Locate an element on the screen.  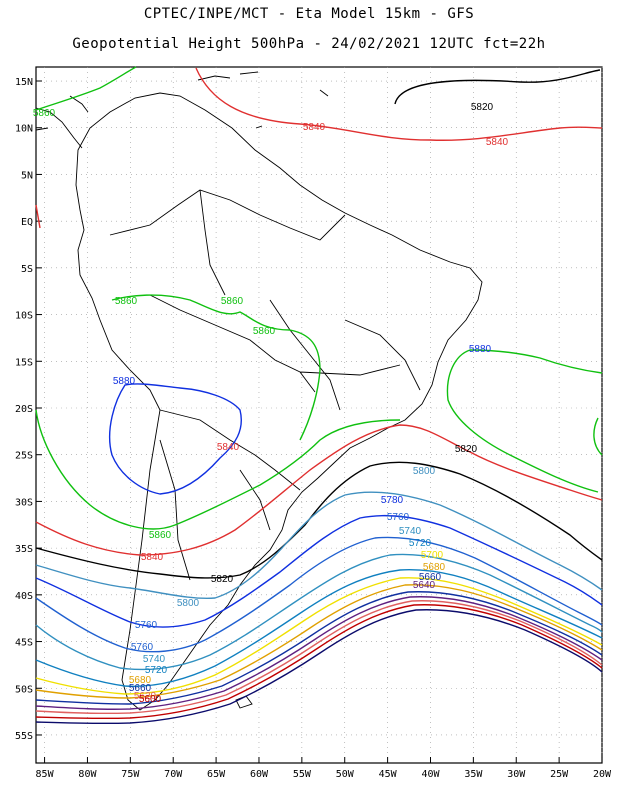
map-title-line1: CPTEC/INPE/MCT - Eta Model 15km - GFS is located at coordinates (309, 14).